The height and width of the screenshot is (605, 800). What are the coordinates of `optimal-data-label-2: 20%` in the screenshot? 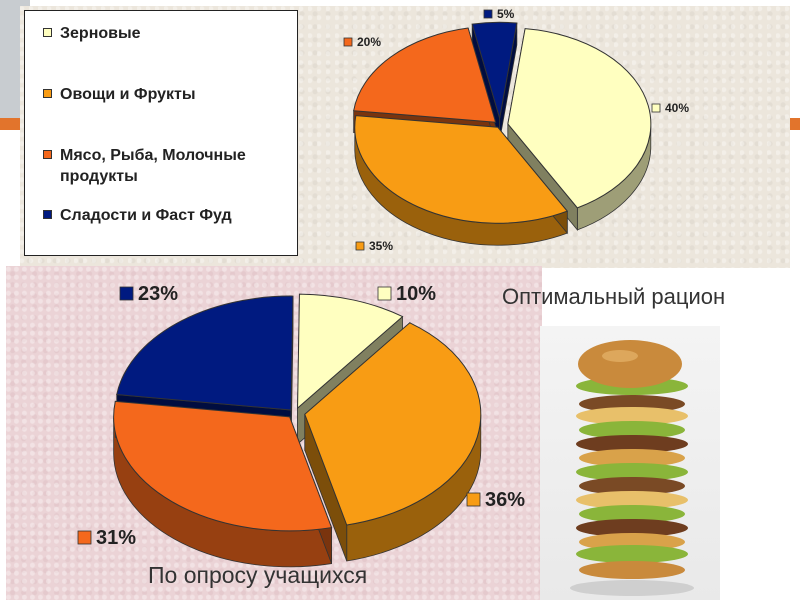 It's located at (362, 42).